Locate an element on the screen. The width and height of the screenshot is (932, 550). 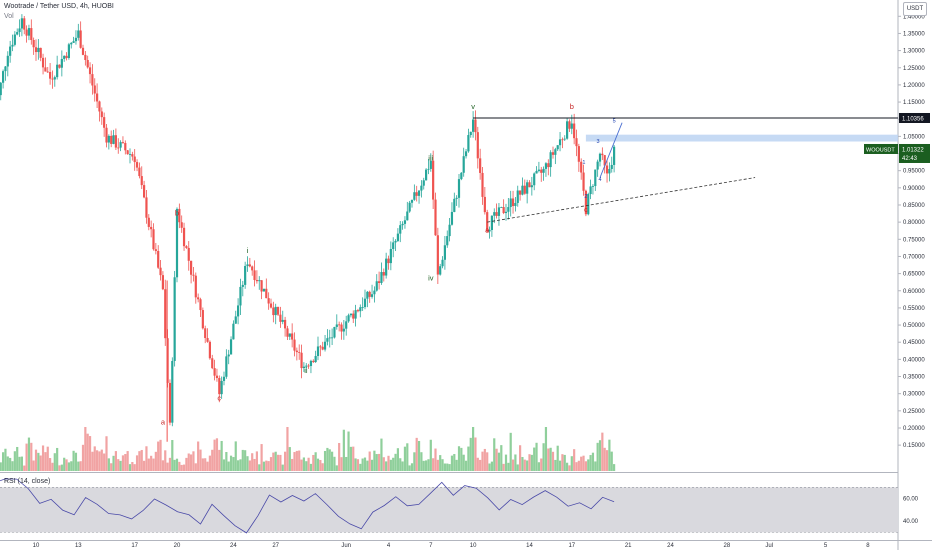
symbol-tag is located at coordinates (881, 148).